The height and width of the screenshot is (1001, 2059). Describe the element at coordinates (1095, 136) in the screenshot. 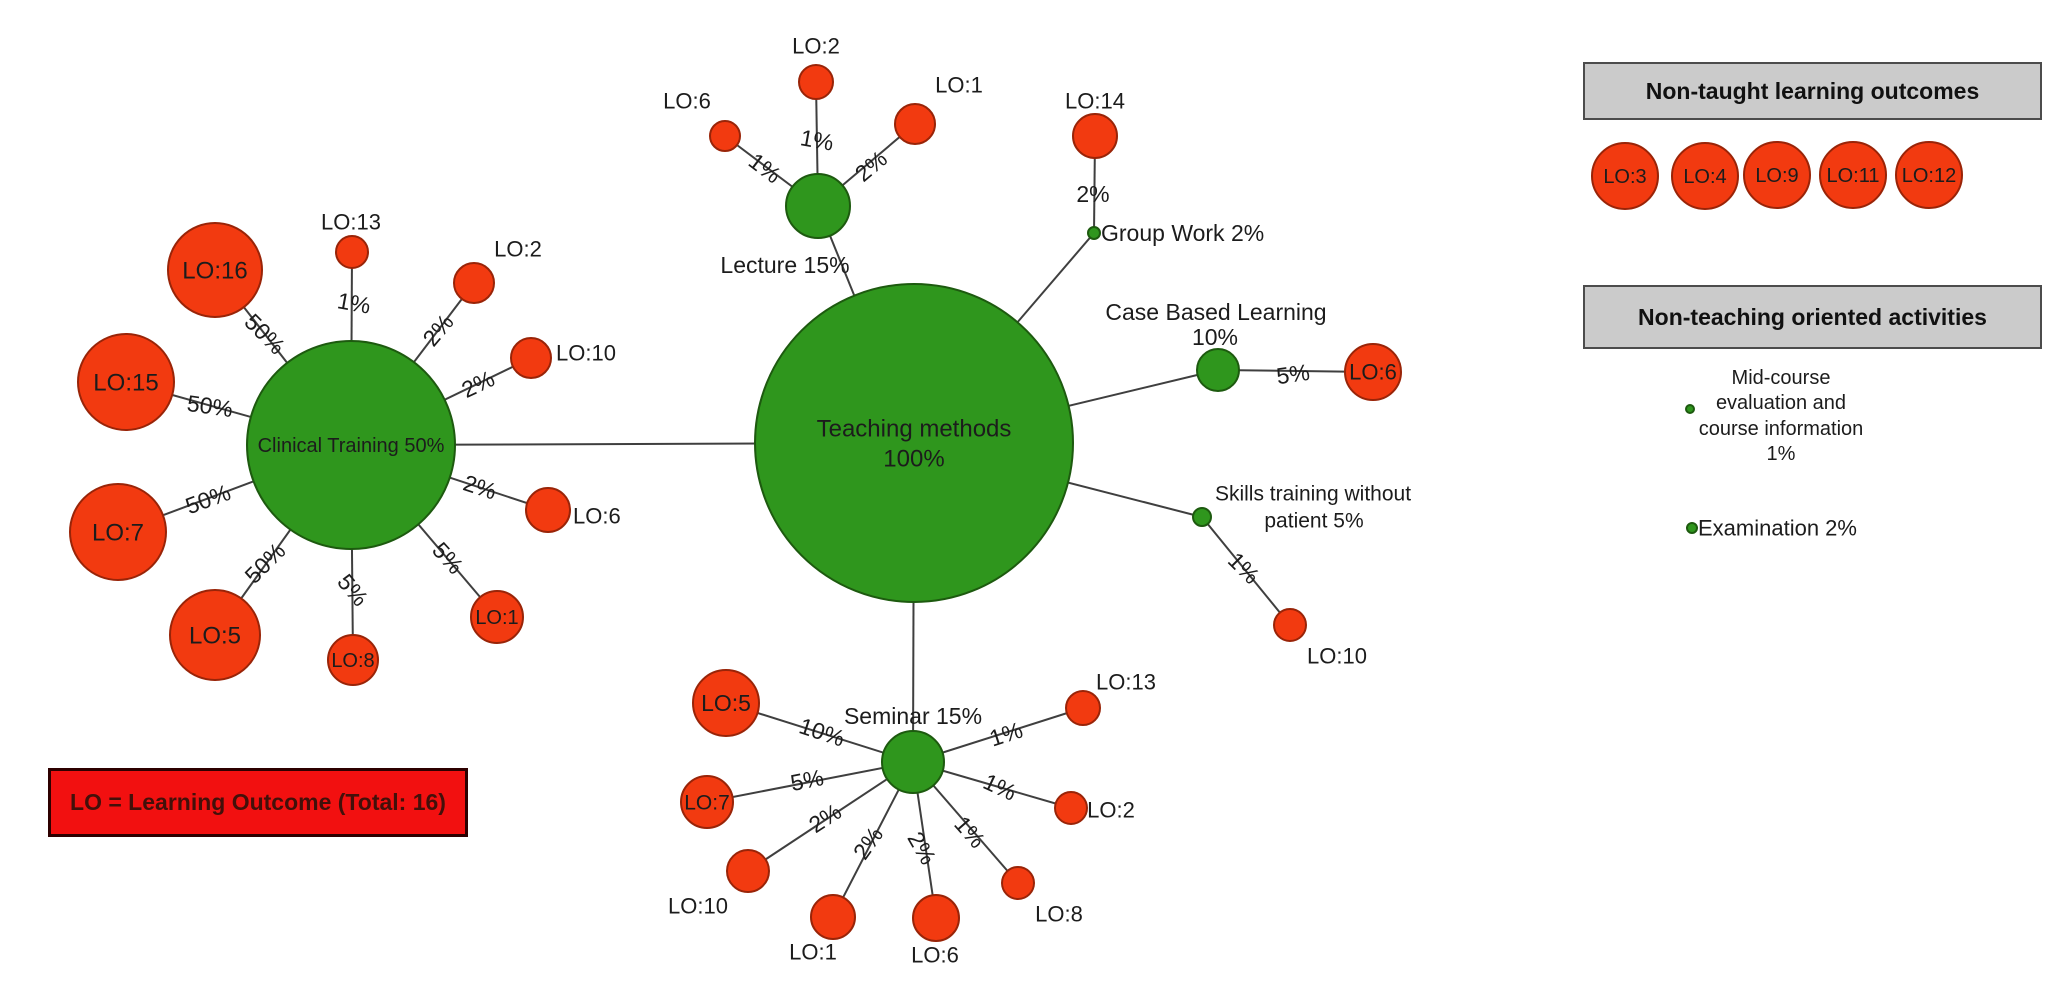

I see `node-groupwork-lo14` at that location.